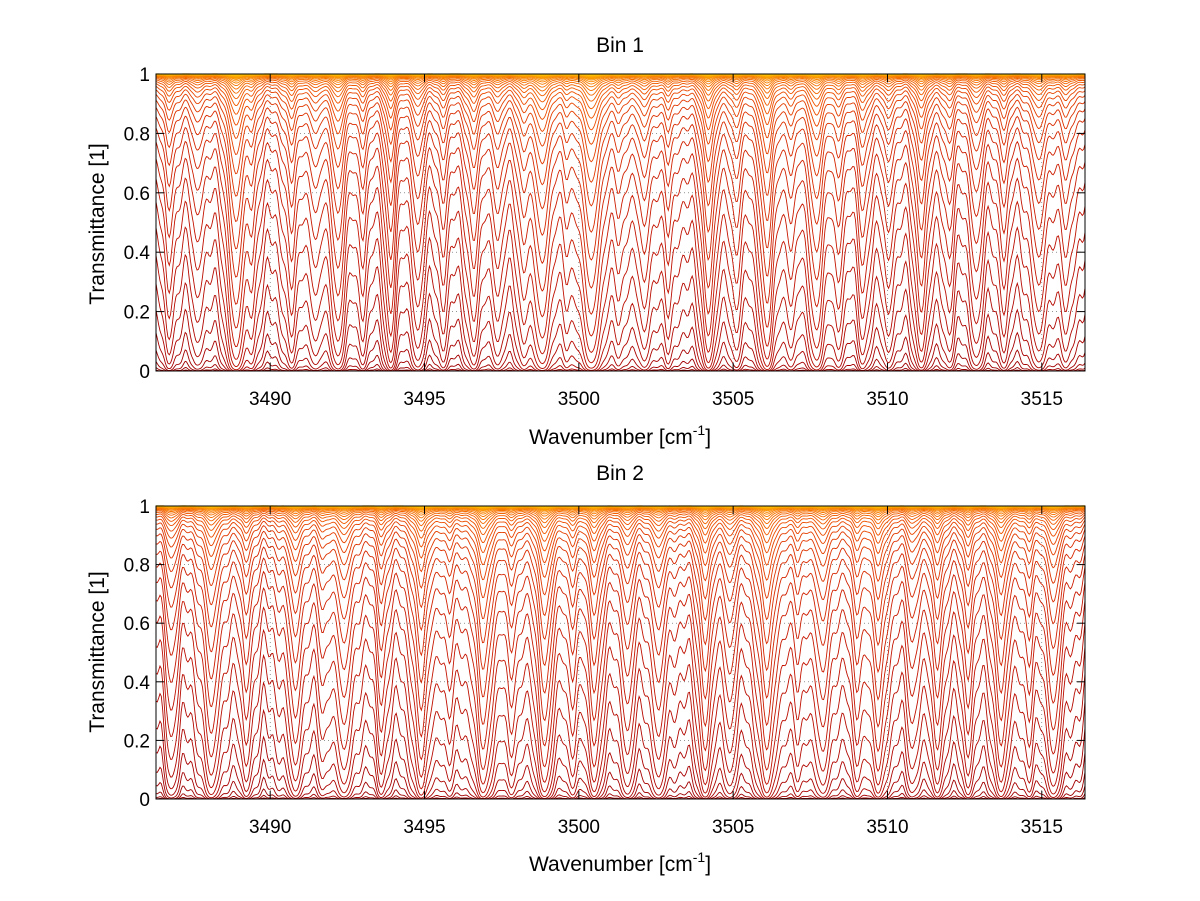 This screenshot has height=901, width=1200. Describe the element at coordinates (144, 507) in the screenshot. I see `bin-2-y-tick-label: 1` at that location.